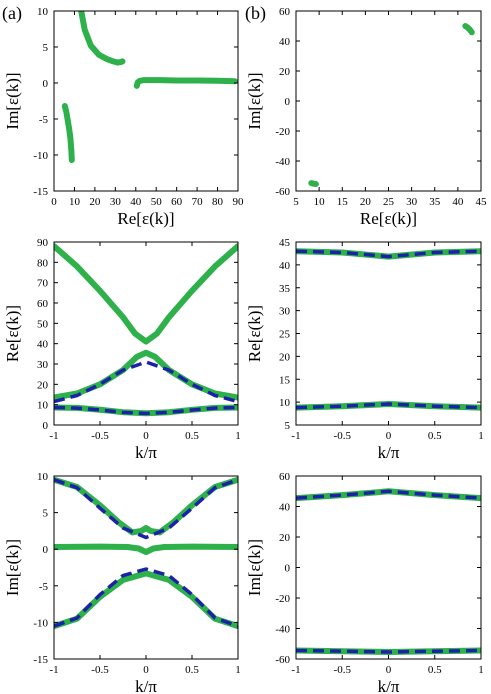  I want to click on y-tick-label: 35, so click(285, 289).